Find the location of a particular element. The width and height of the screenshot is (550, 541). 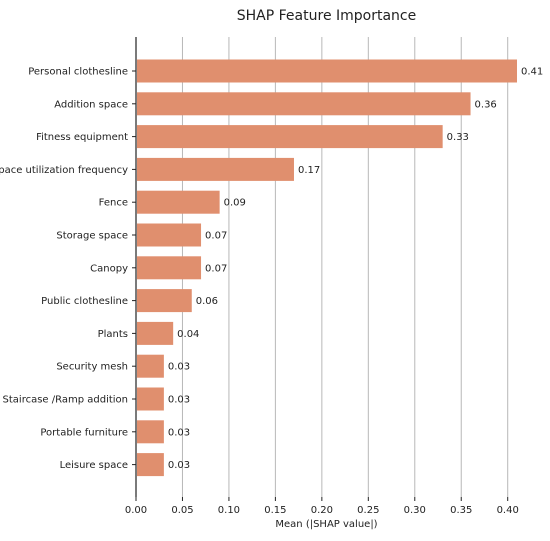

value-label-8: 0.04 is located at coordinates (188, 334).